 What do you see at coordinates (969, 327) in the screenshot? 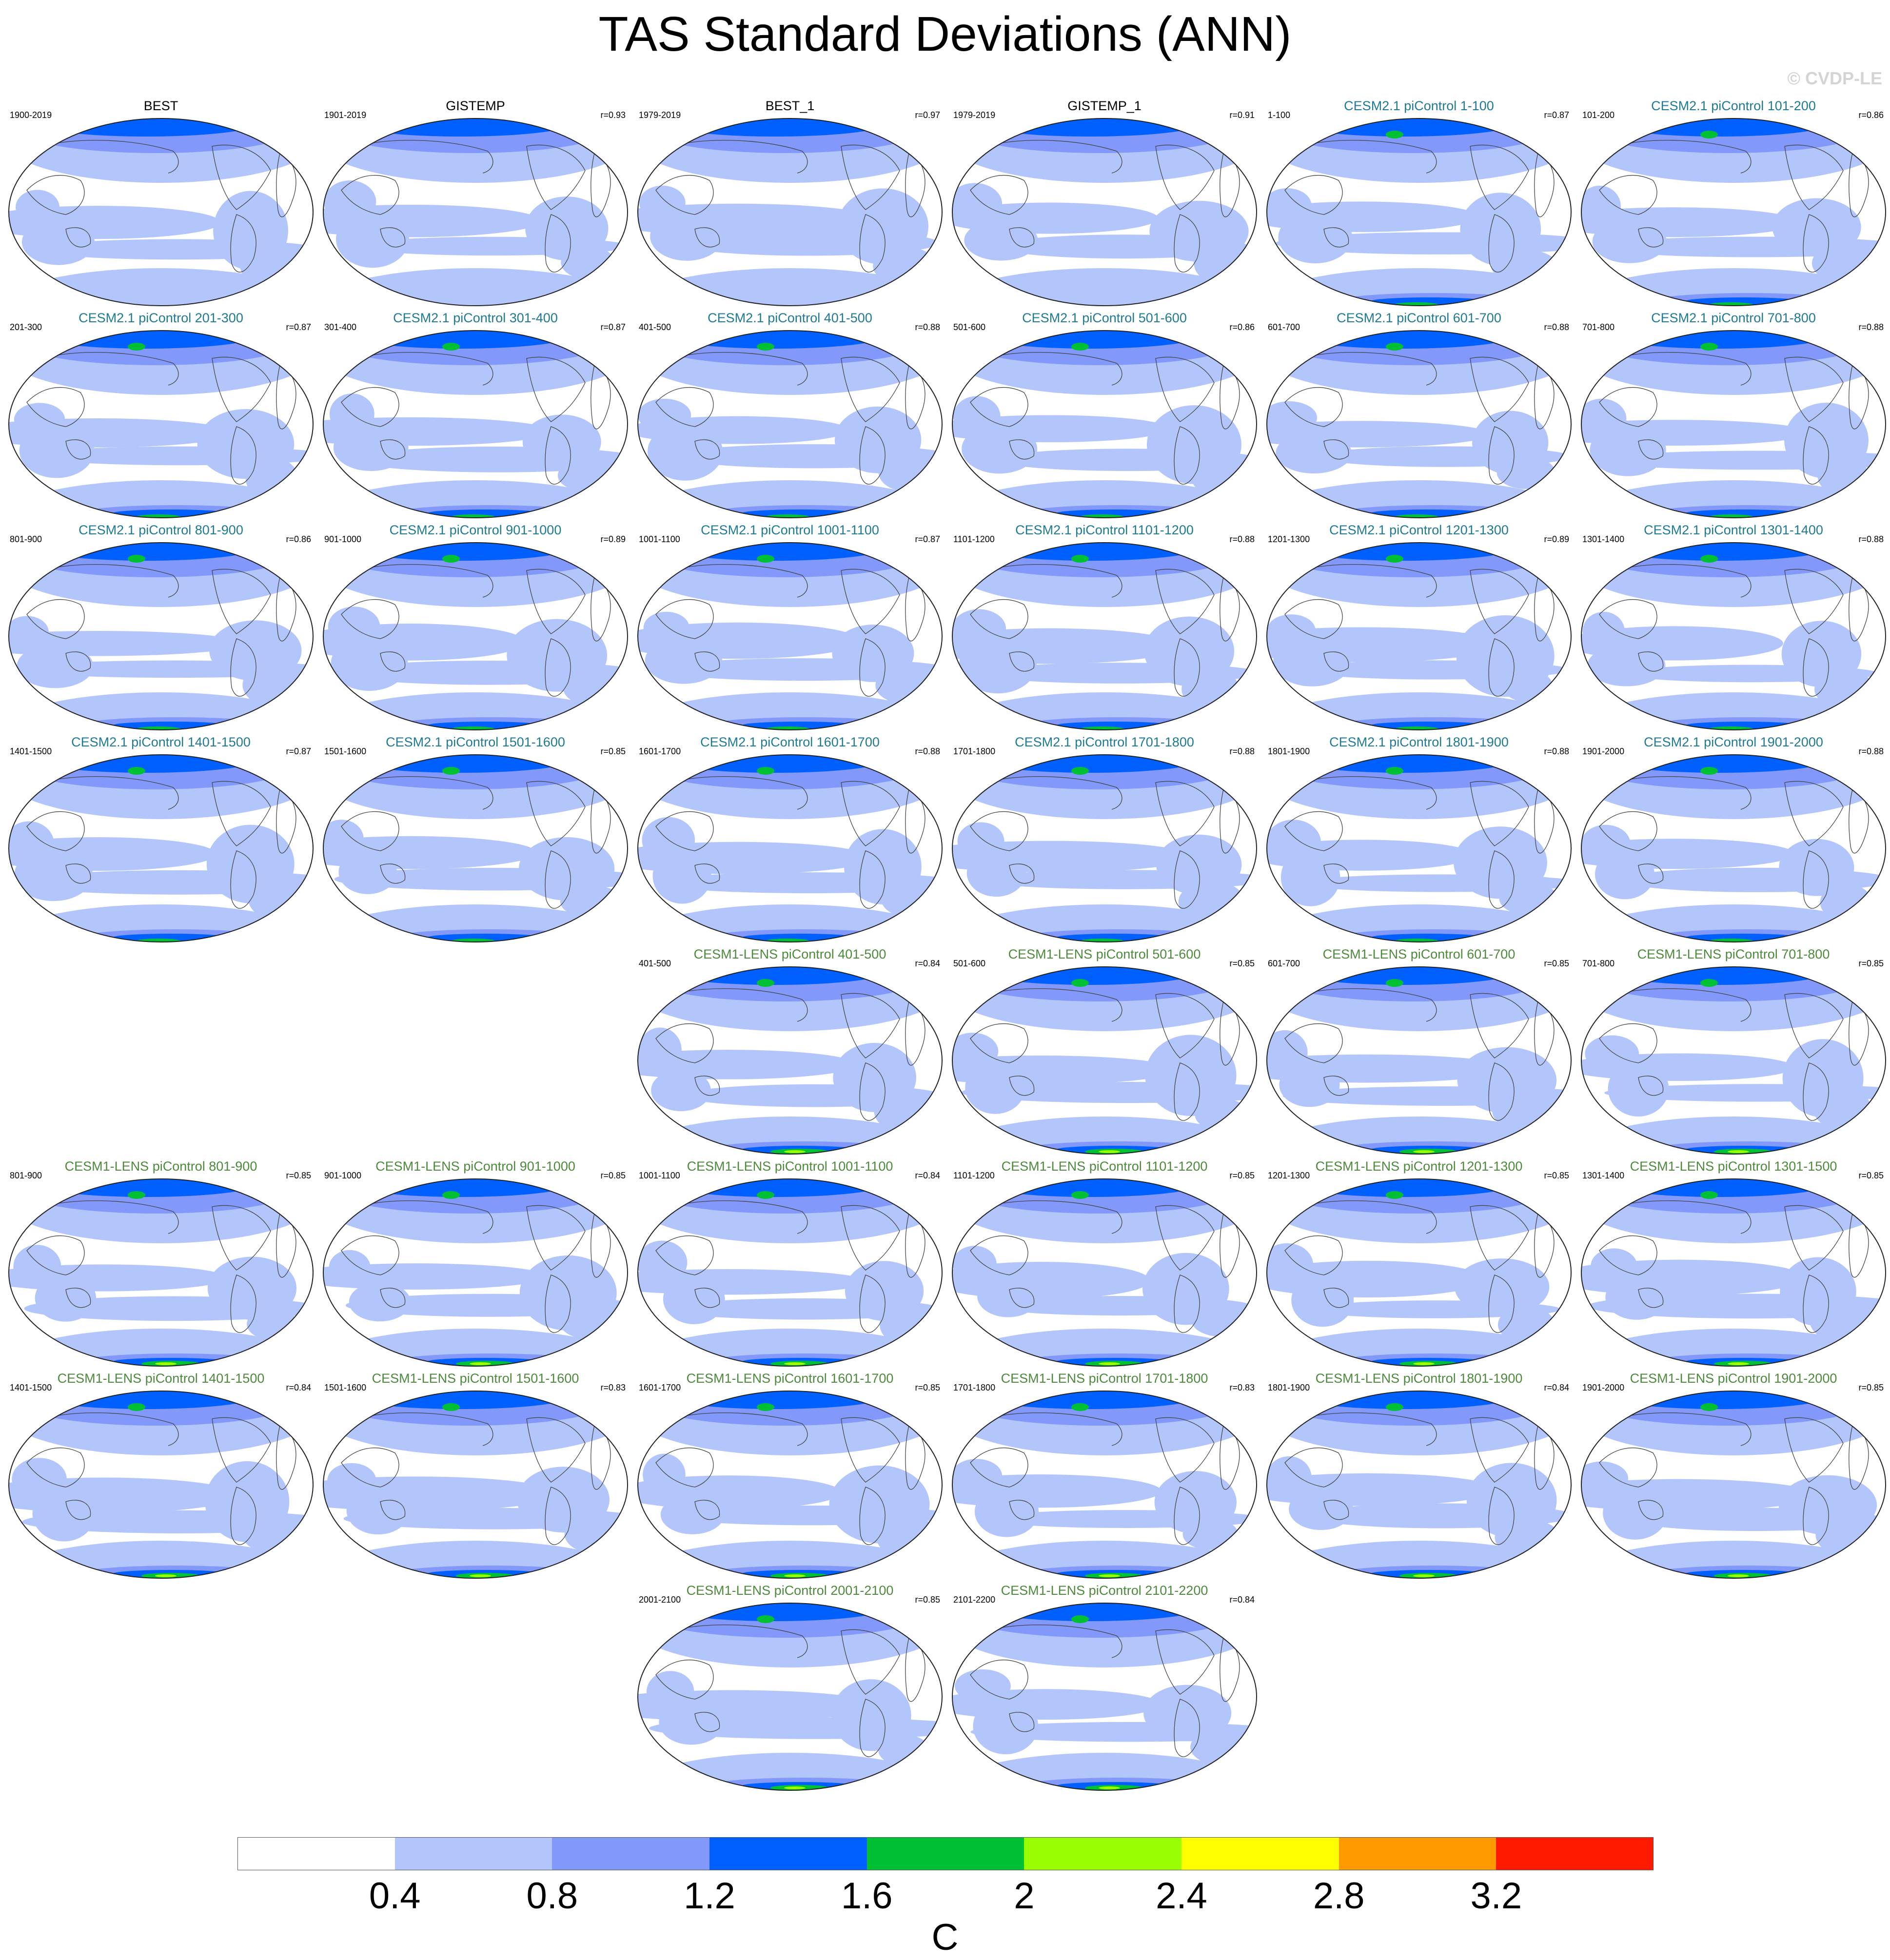
I see `panel-period: 501-600` at bounding box center [969, 327].